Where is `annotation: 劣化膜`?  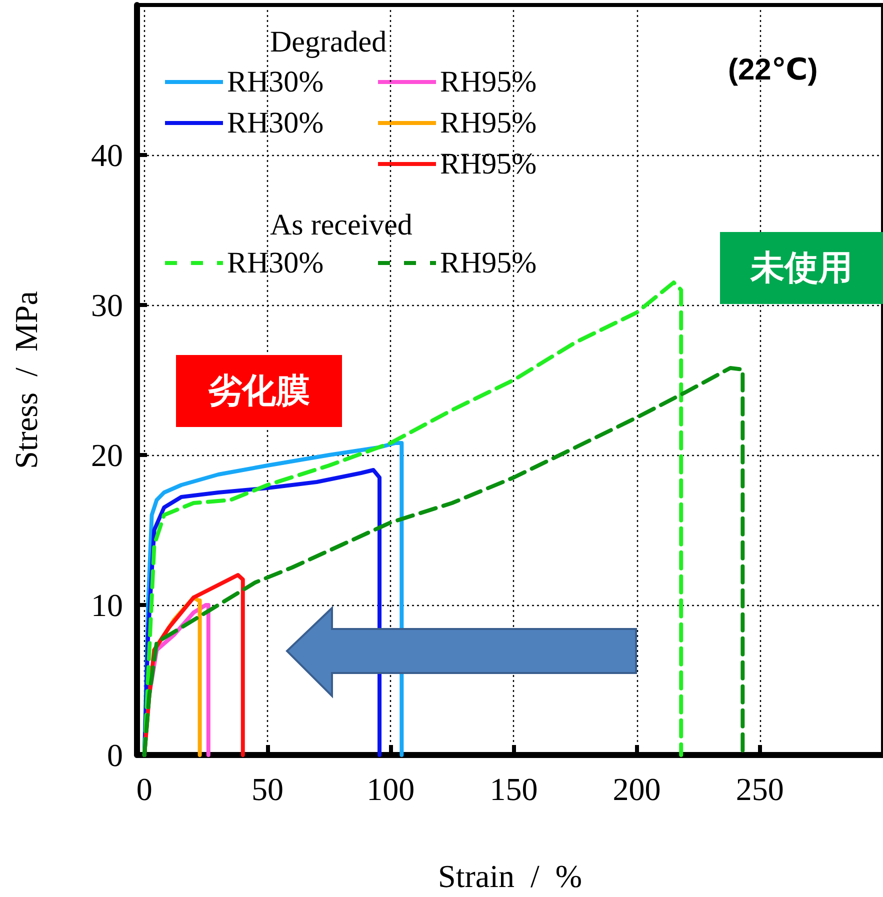
annotation: 劣化膜 is located at coordinates (259, 391).